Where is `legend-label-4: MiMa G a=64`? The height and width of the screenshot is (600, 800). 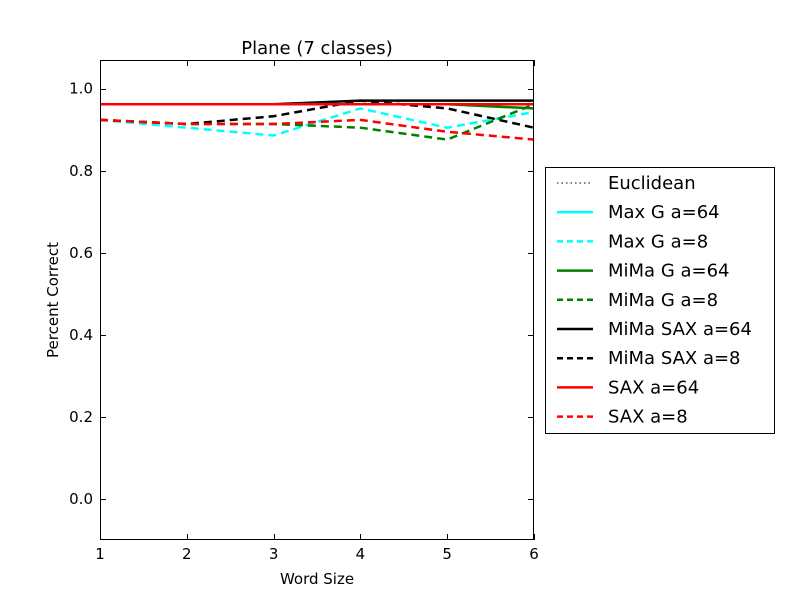 legend-label-4: MiMa G a=64 is located at coordinates (669, 271).